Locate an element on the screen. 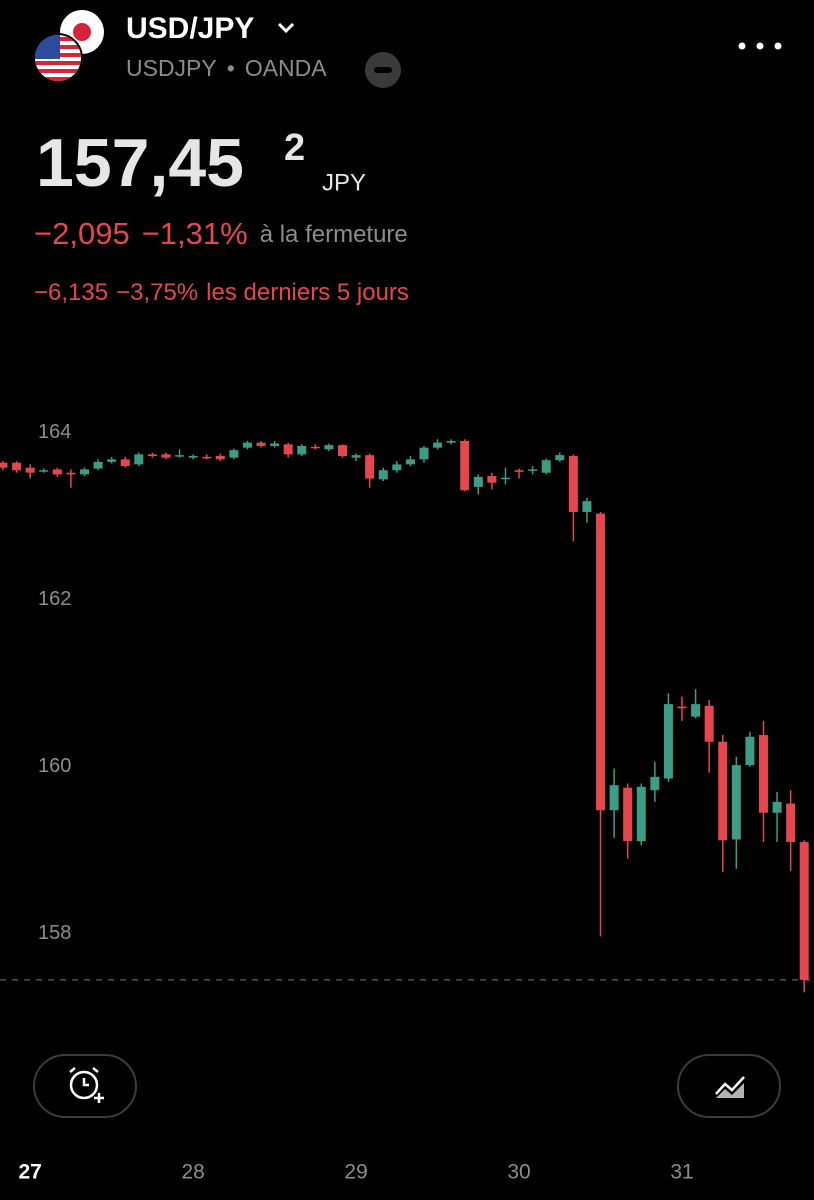 The image size is (814, 1200). price-last-digit: 2 is located at coordinates (294, 148).